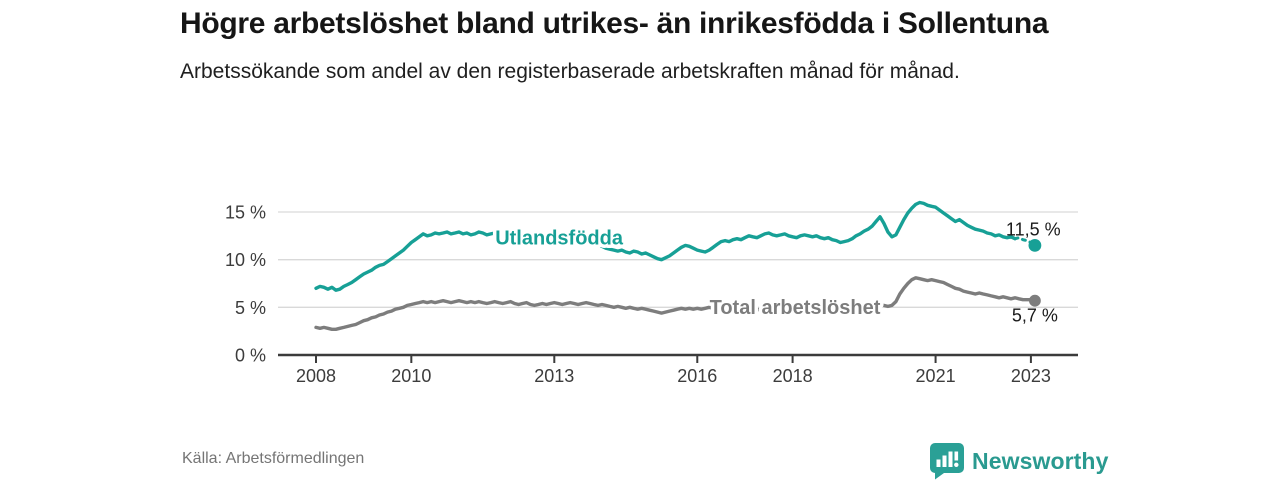 The image size is (1280, 480). What do you see at coordinates (697, 376) in the screenshot?
I see `x-tick-label: 2016` at bounding box center [697, 376].